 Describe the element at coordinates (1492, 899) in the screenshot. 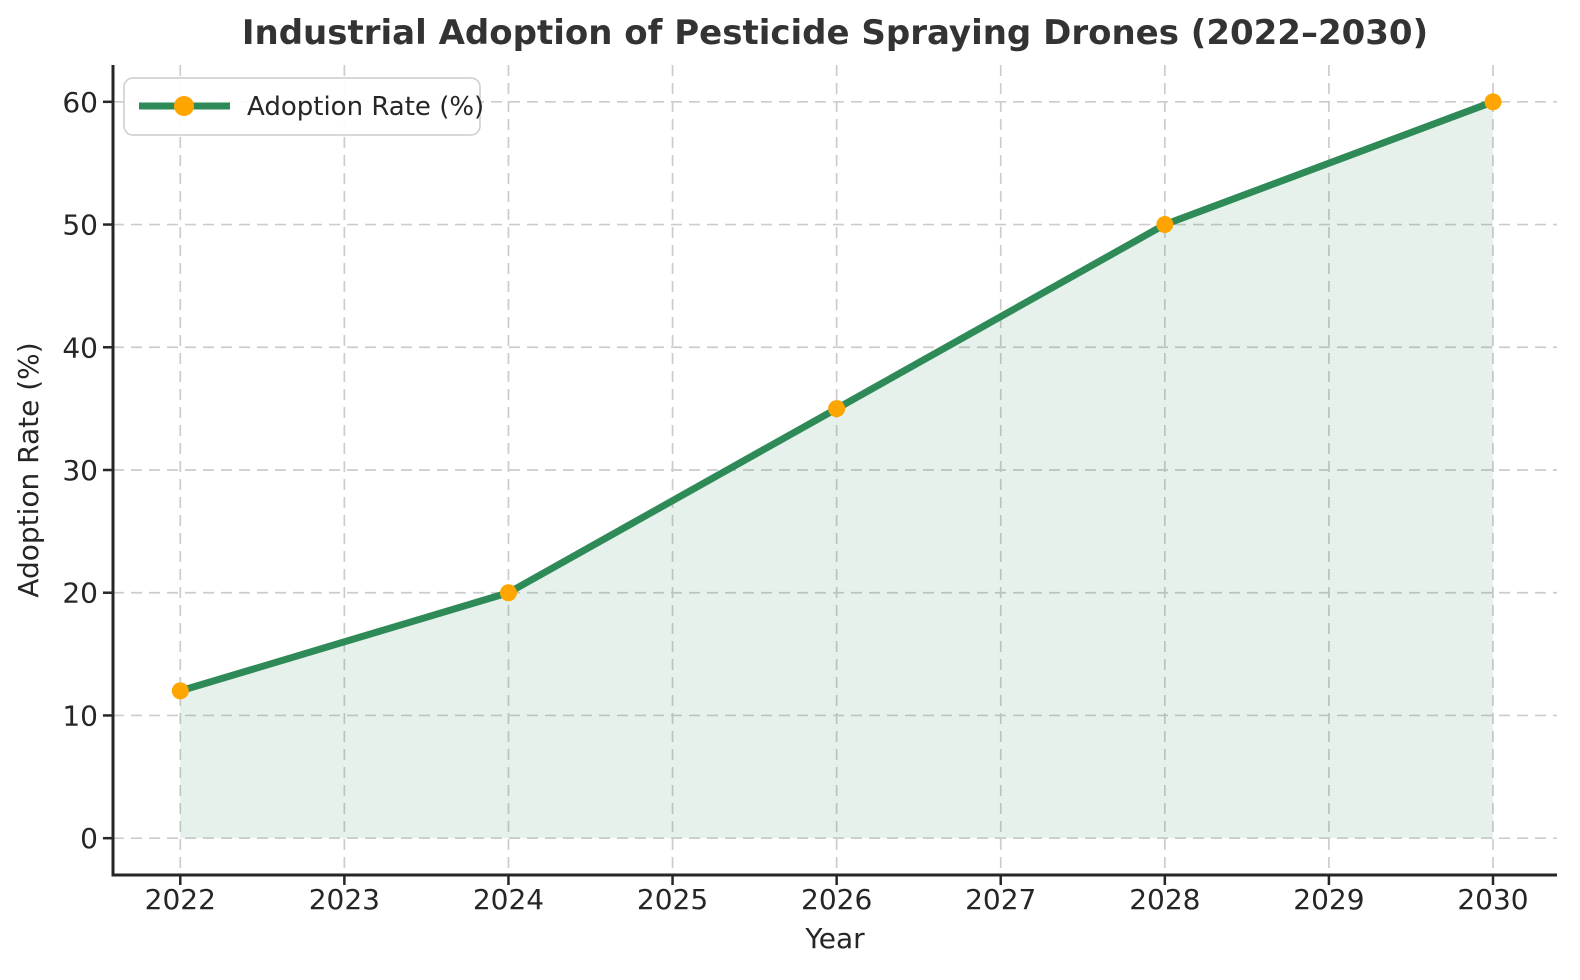

I see `x-tick-label: 2030` at that location.